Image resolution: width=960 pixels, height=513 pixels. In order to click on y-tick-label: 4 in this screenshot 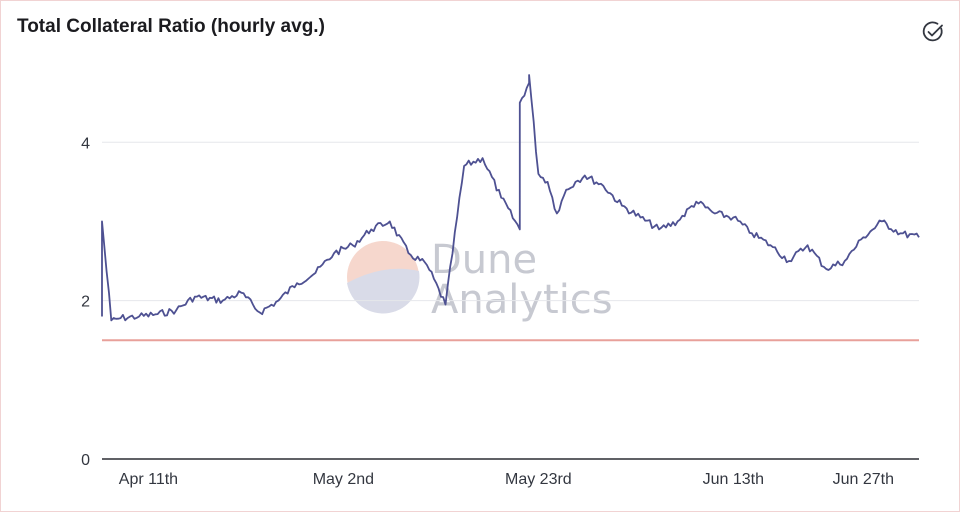, I will do `click(85, 143)`.